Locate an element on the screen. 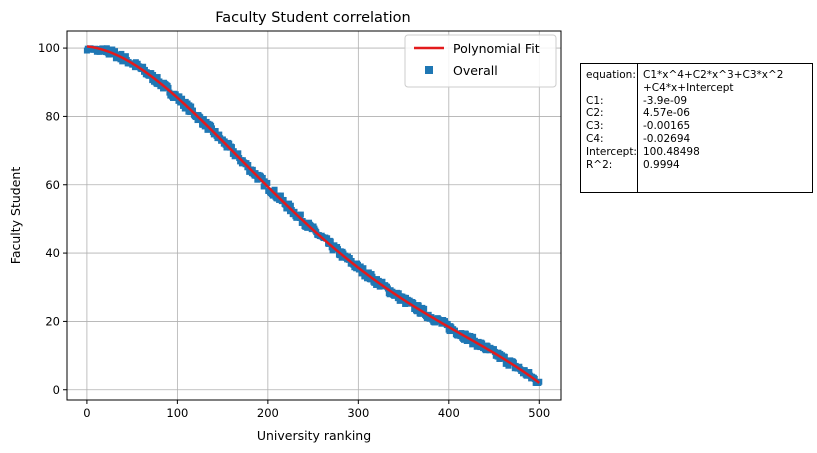 The image size is (817, 453). table-value: -0.00165 is located at coordinates (667, 126).